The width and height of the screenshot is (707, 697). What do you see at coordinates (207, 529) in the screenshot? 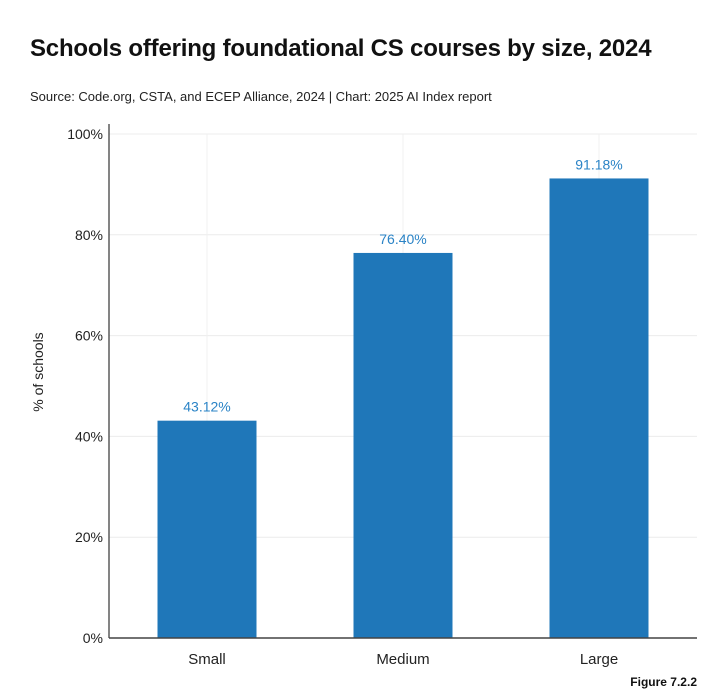
I see `bar-small` at bounding box center [207, 529].